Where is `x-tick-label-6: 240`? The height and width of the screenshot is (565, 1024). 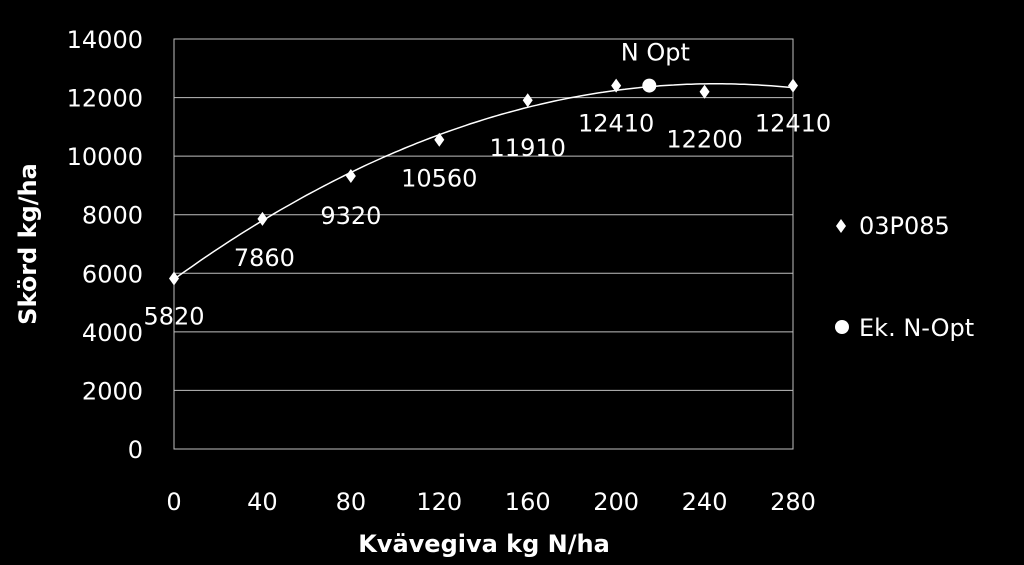 x-tick-label-6: 240 is located at coordinates (705, 502).